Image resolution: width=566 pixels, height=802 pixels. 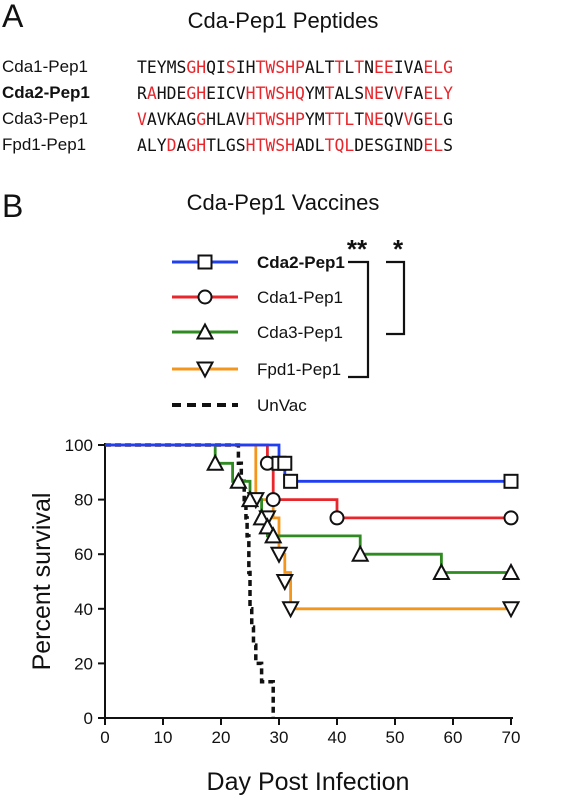 I want to click on y-tick-label: 0, so click(x=88, y=718).